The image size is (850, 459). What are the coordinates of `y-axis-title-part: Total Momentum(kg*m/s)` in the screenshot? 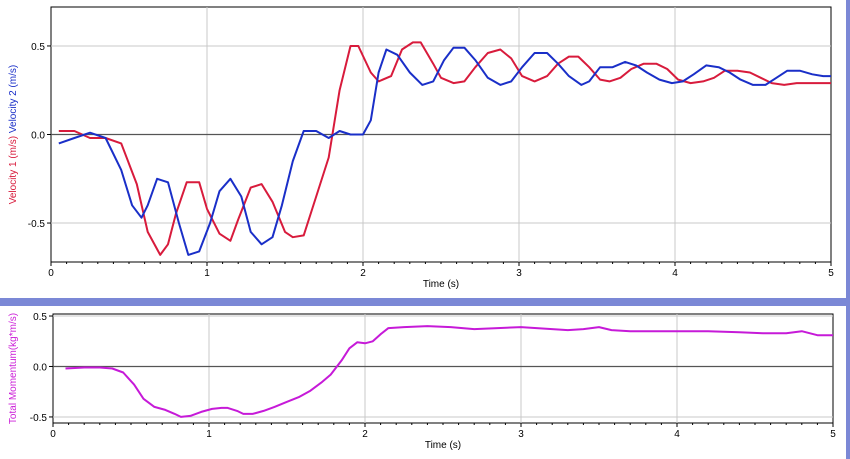 It's located at (13, 368).